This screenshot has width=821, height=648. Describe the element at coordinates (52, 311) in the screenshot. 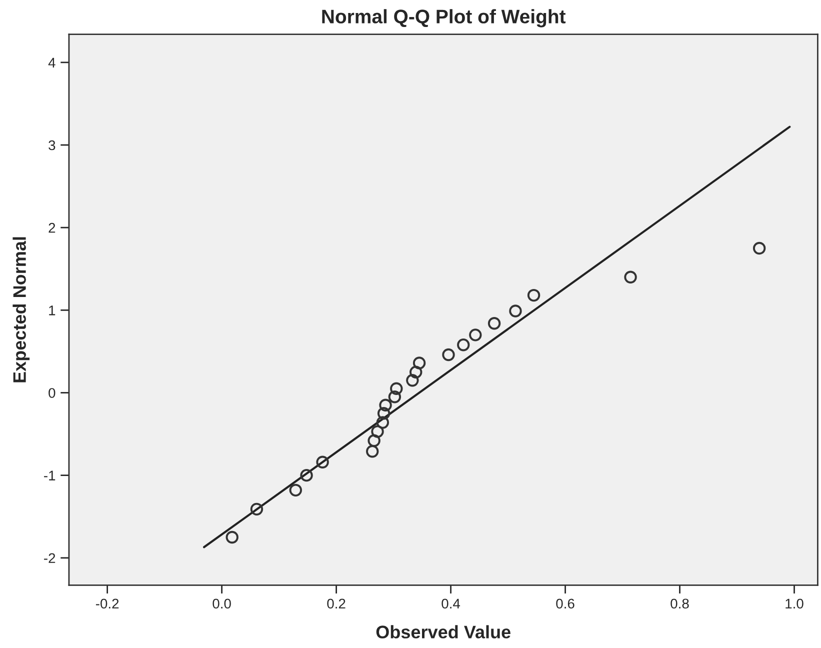

I see `y-tick-label: 1` at that location.